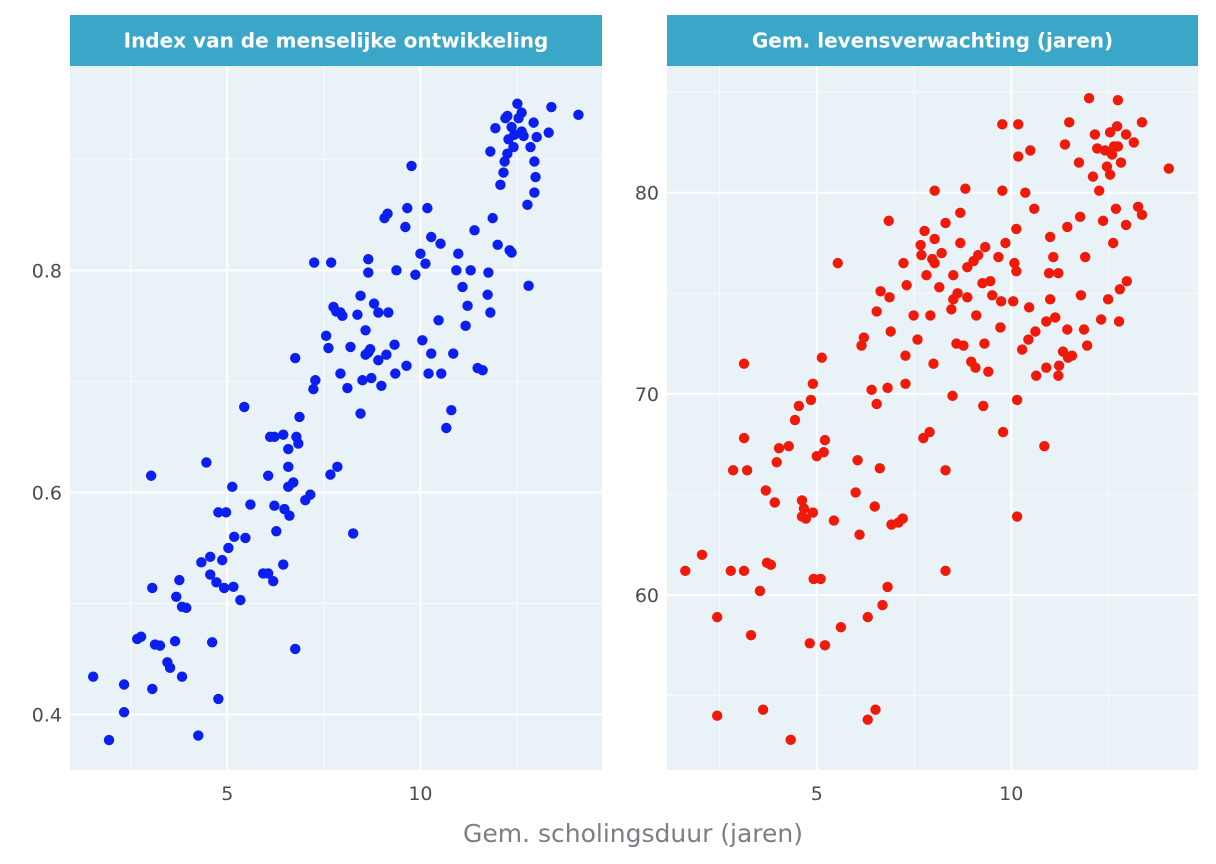  Describe the element at coordinates (647, 395) in the screenshot. I see `y-tick-label: 70` at that location.